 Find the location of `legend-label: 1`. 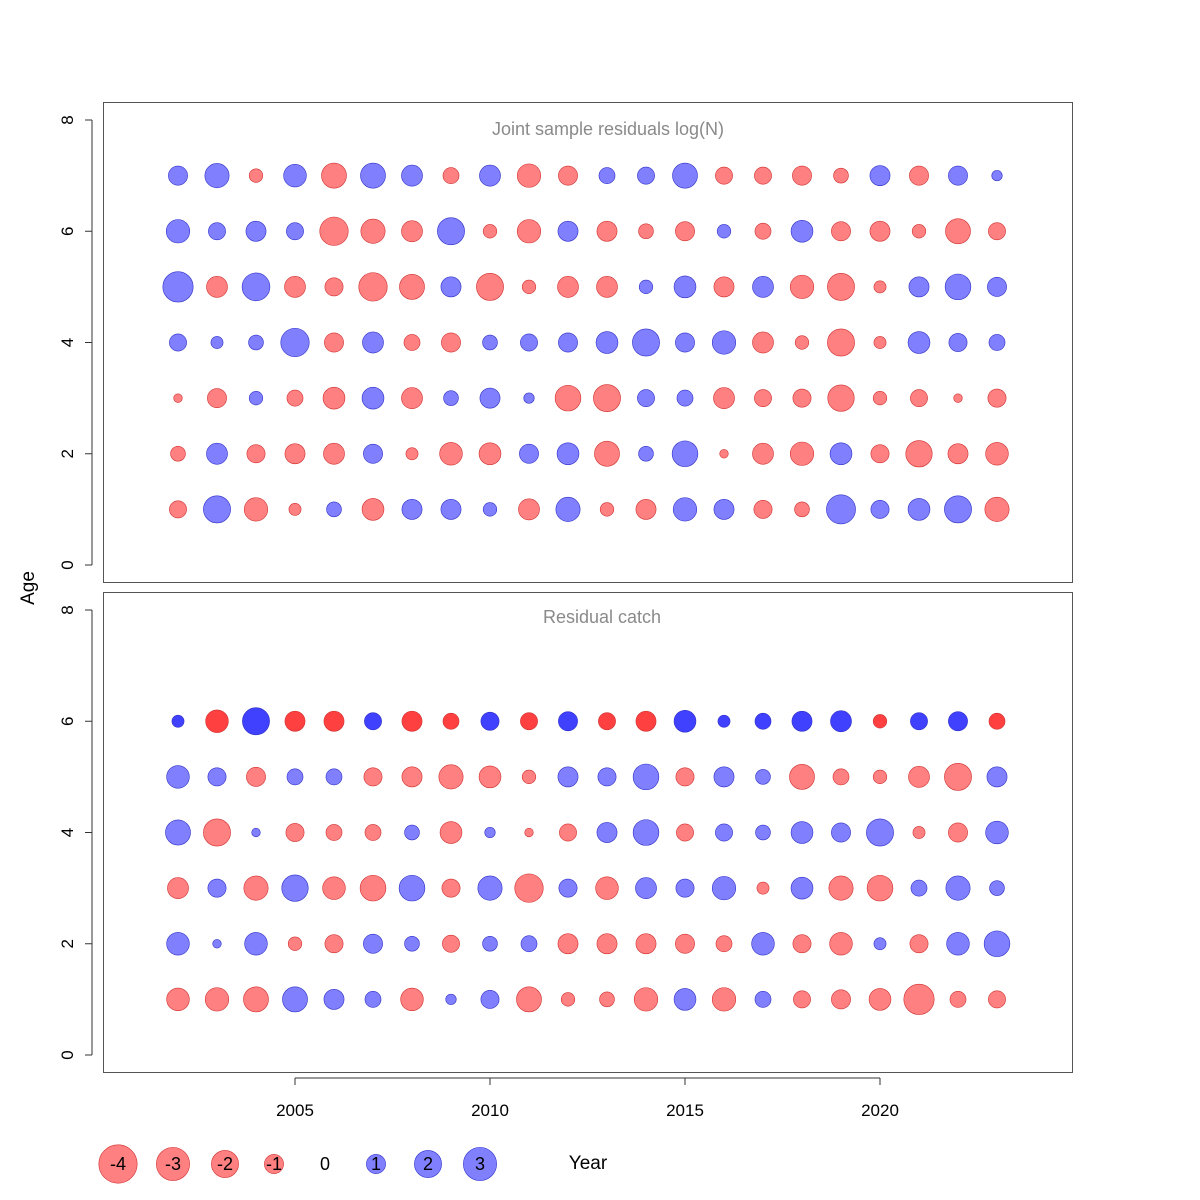

legend-label: 1 is located at coordinates (376, 1164).